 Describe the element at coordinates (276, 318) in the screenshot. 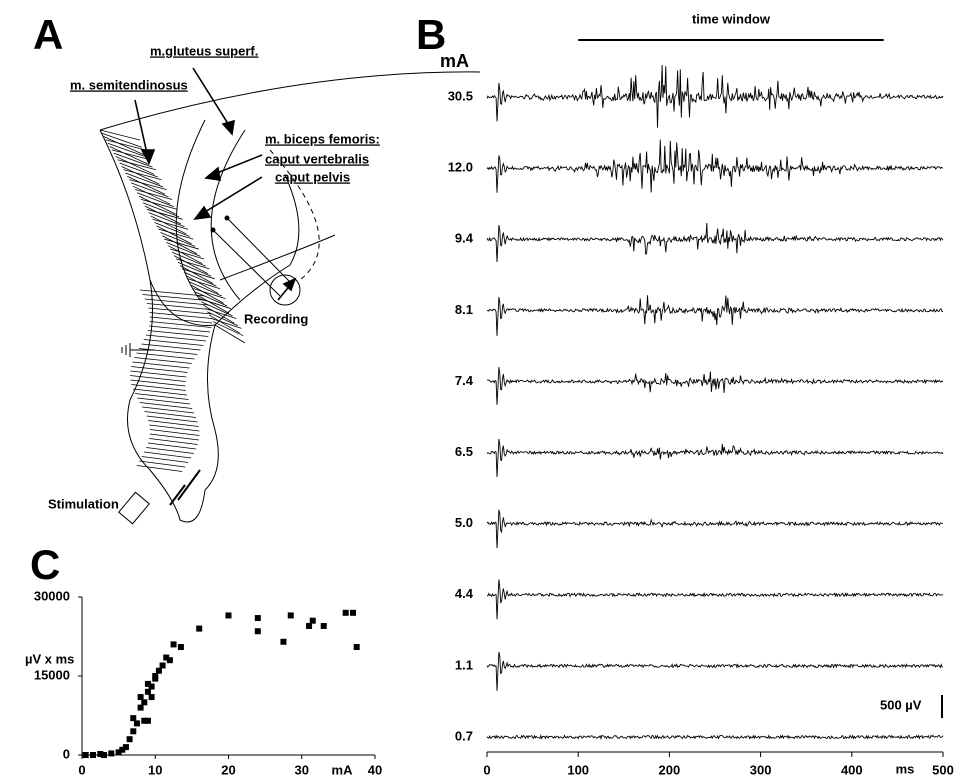

I see `muscle-label: Recording` at that location.